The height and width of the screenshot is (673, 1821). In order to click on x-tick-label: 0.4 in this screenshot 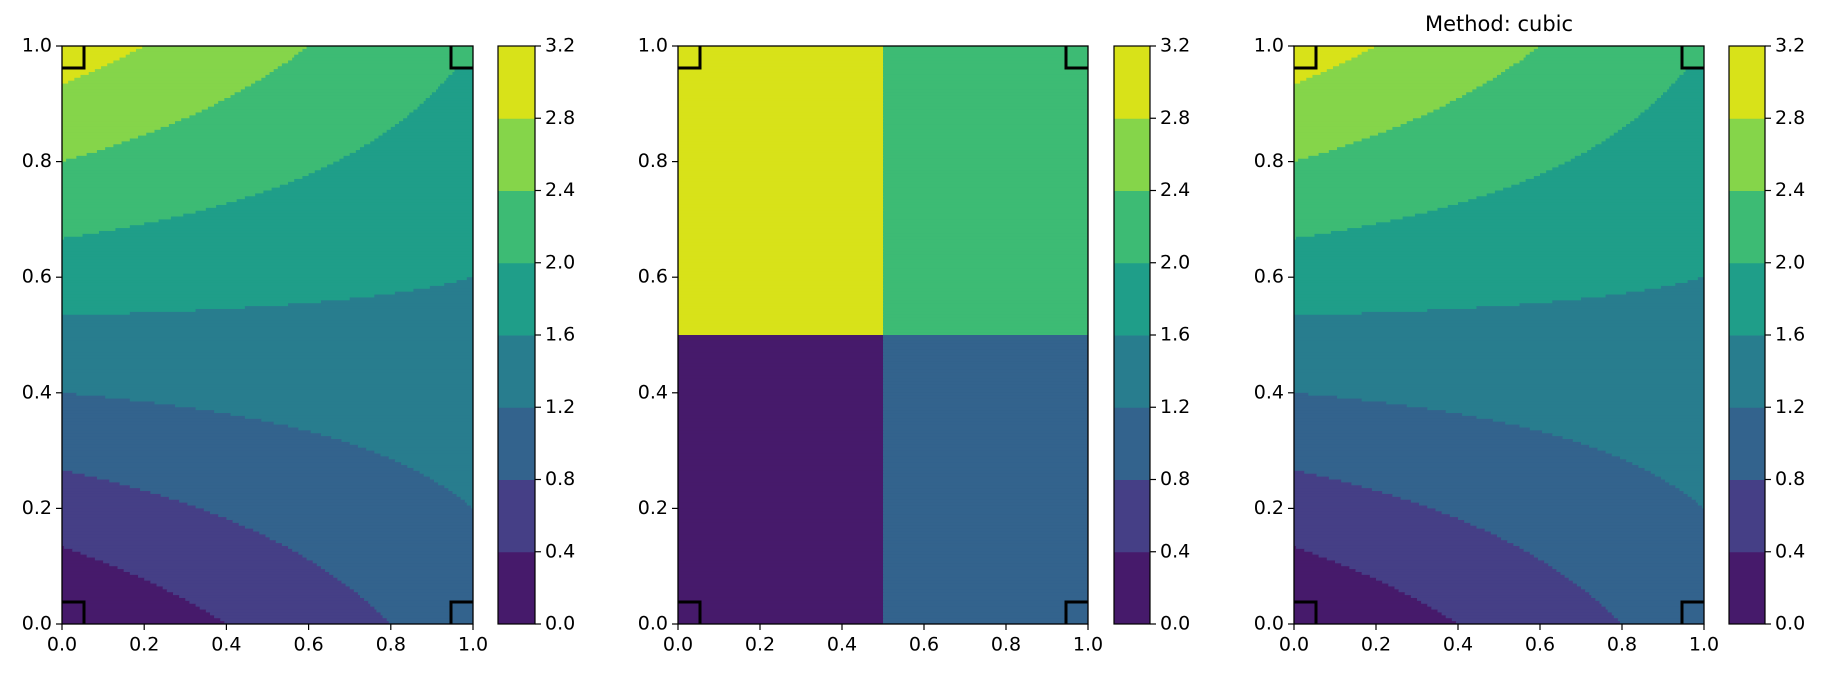, I will do `click(842, 645)`.